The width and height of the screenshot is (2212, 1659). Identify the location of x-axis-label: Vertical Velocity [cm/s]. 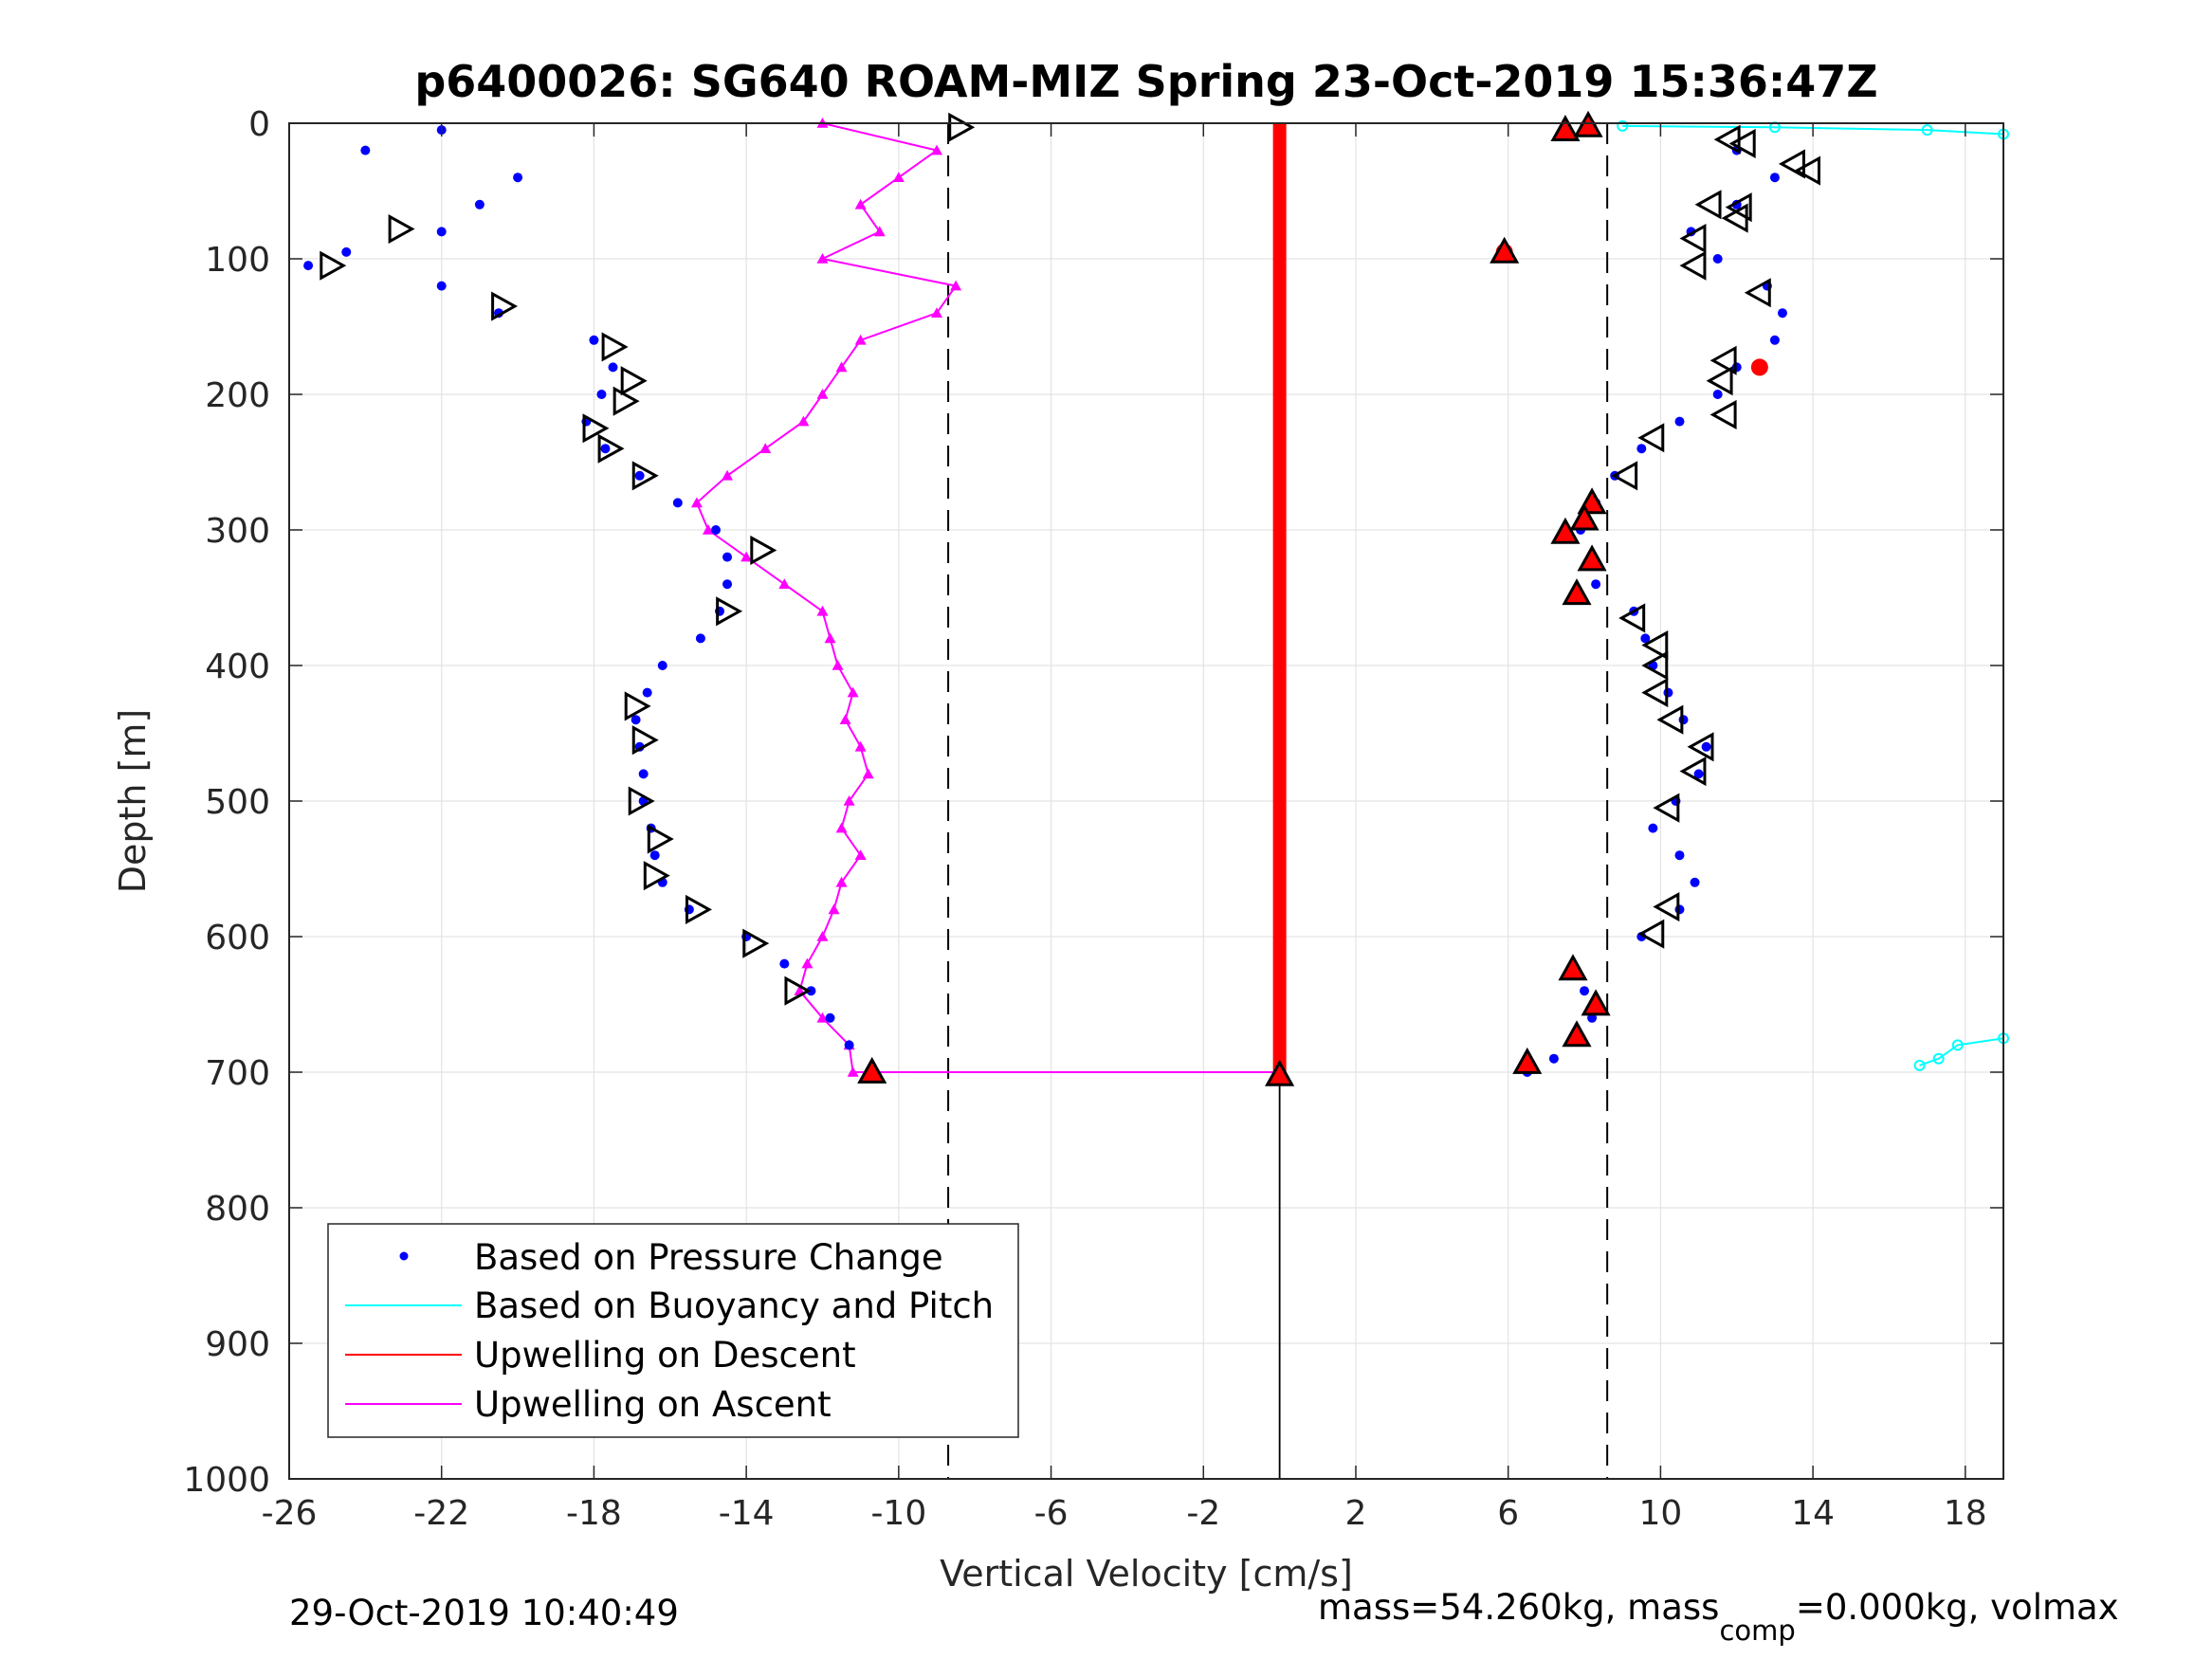
(1146, 1574).